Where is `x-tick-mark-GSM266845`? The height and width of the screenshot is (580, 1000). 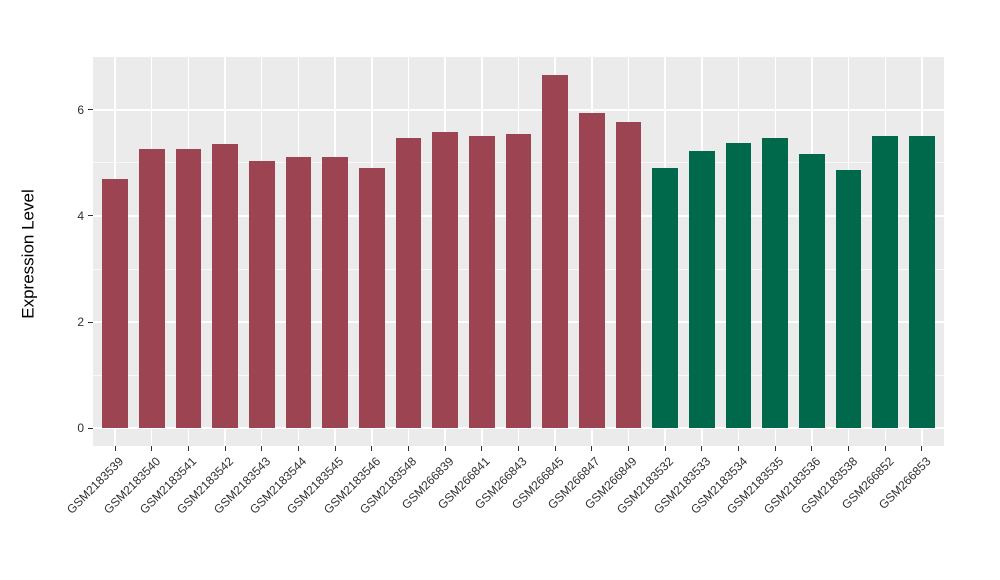
x-tick-mark-GSM266845 is located at coordinates (555, 448).